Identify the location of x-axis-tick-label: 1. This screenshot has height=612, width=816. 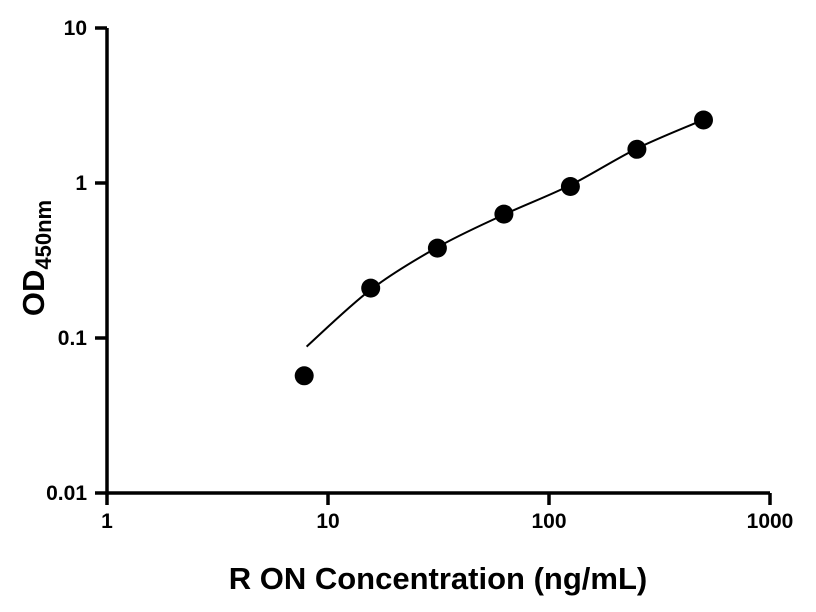
(107, 521).